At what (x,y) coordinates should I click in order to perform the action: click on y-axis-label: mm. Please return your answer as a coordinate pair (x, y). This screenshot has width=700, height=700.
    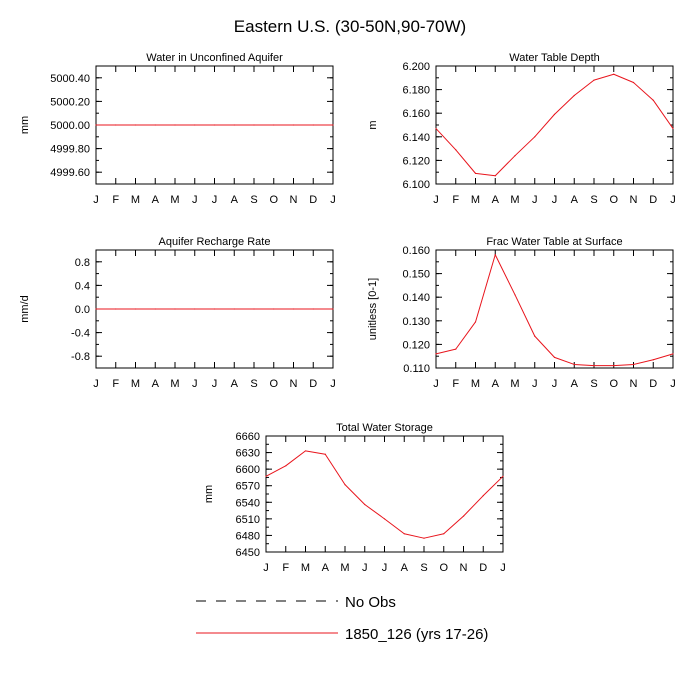
    Looking at the image, I should click on (209, 494).